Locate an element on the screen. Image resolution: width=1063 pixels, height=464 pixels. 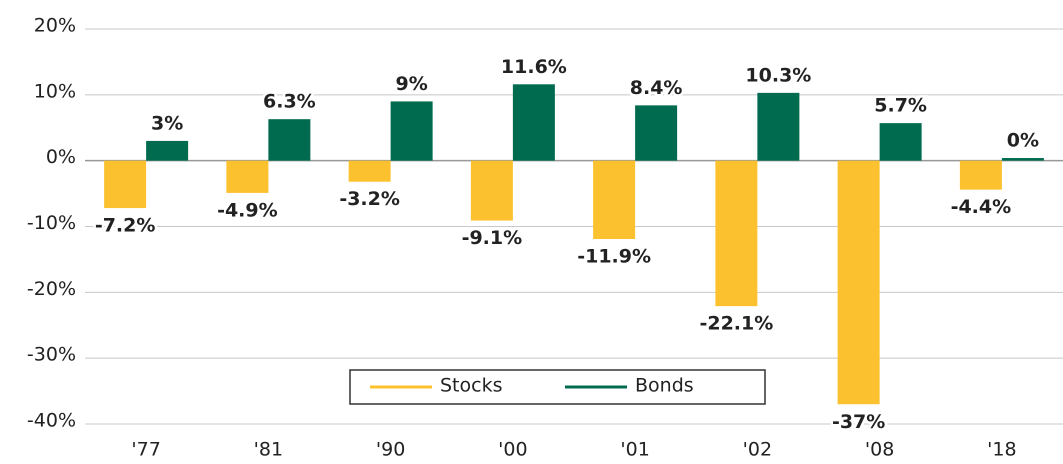
value-label: 0% is located at coordinates (1023, 141).